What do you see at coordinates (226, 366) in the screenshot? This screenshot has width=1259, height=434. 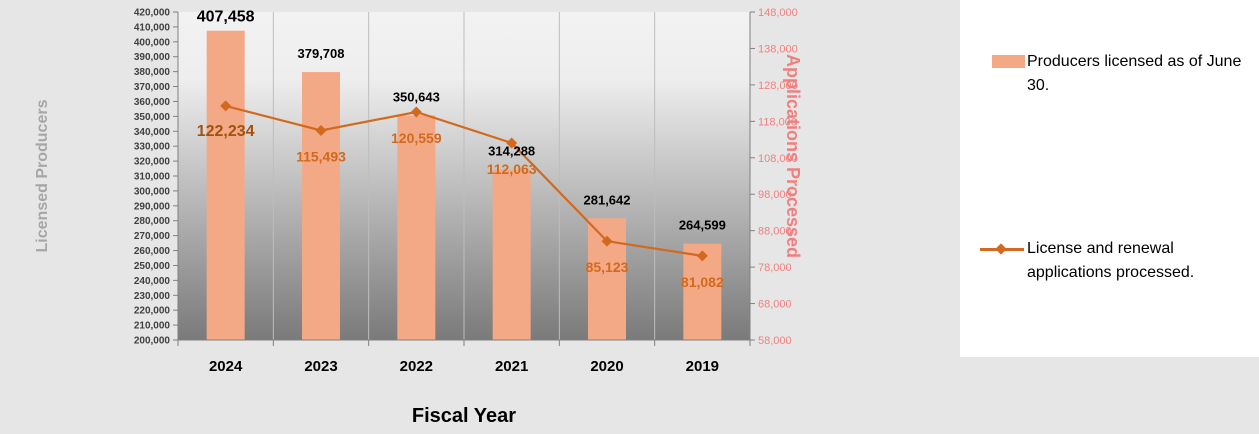 I see `x-tick-label: 2024` at bounding box center [226, 366].